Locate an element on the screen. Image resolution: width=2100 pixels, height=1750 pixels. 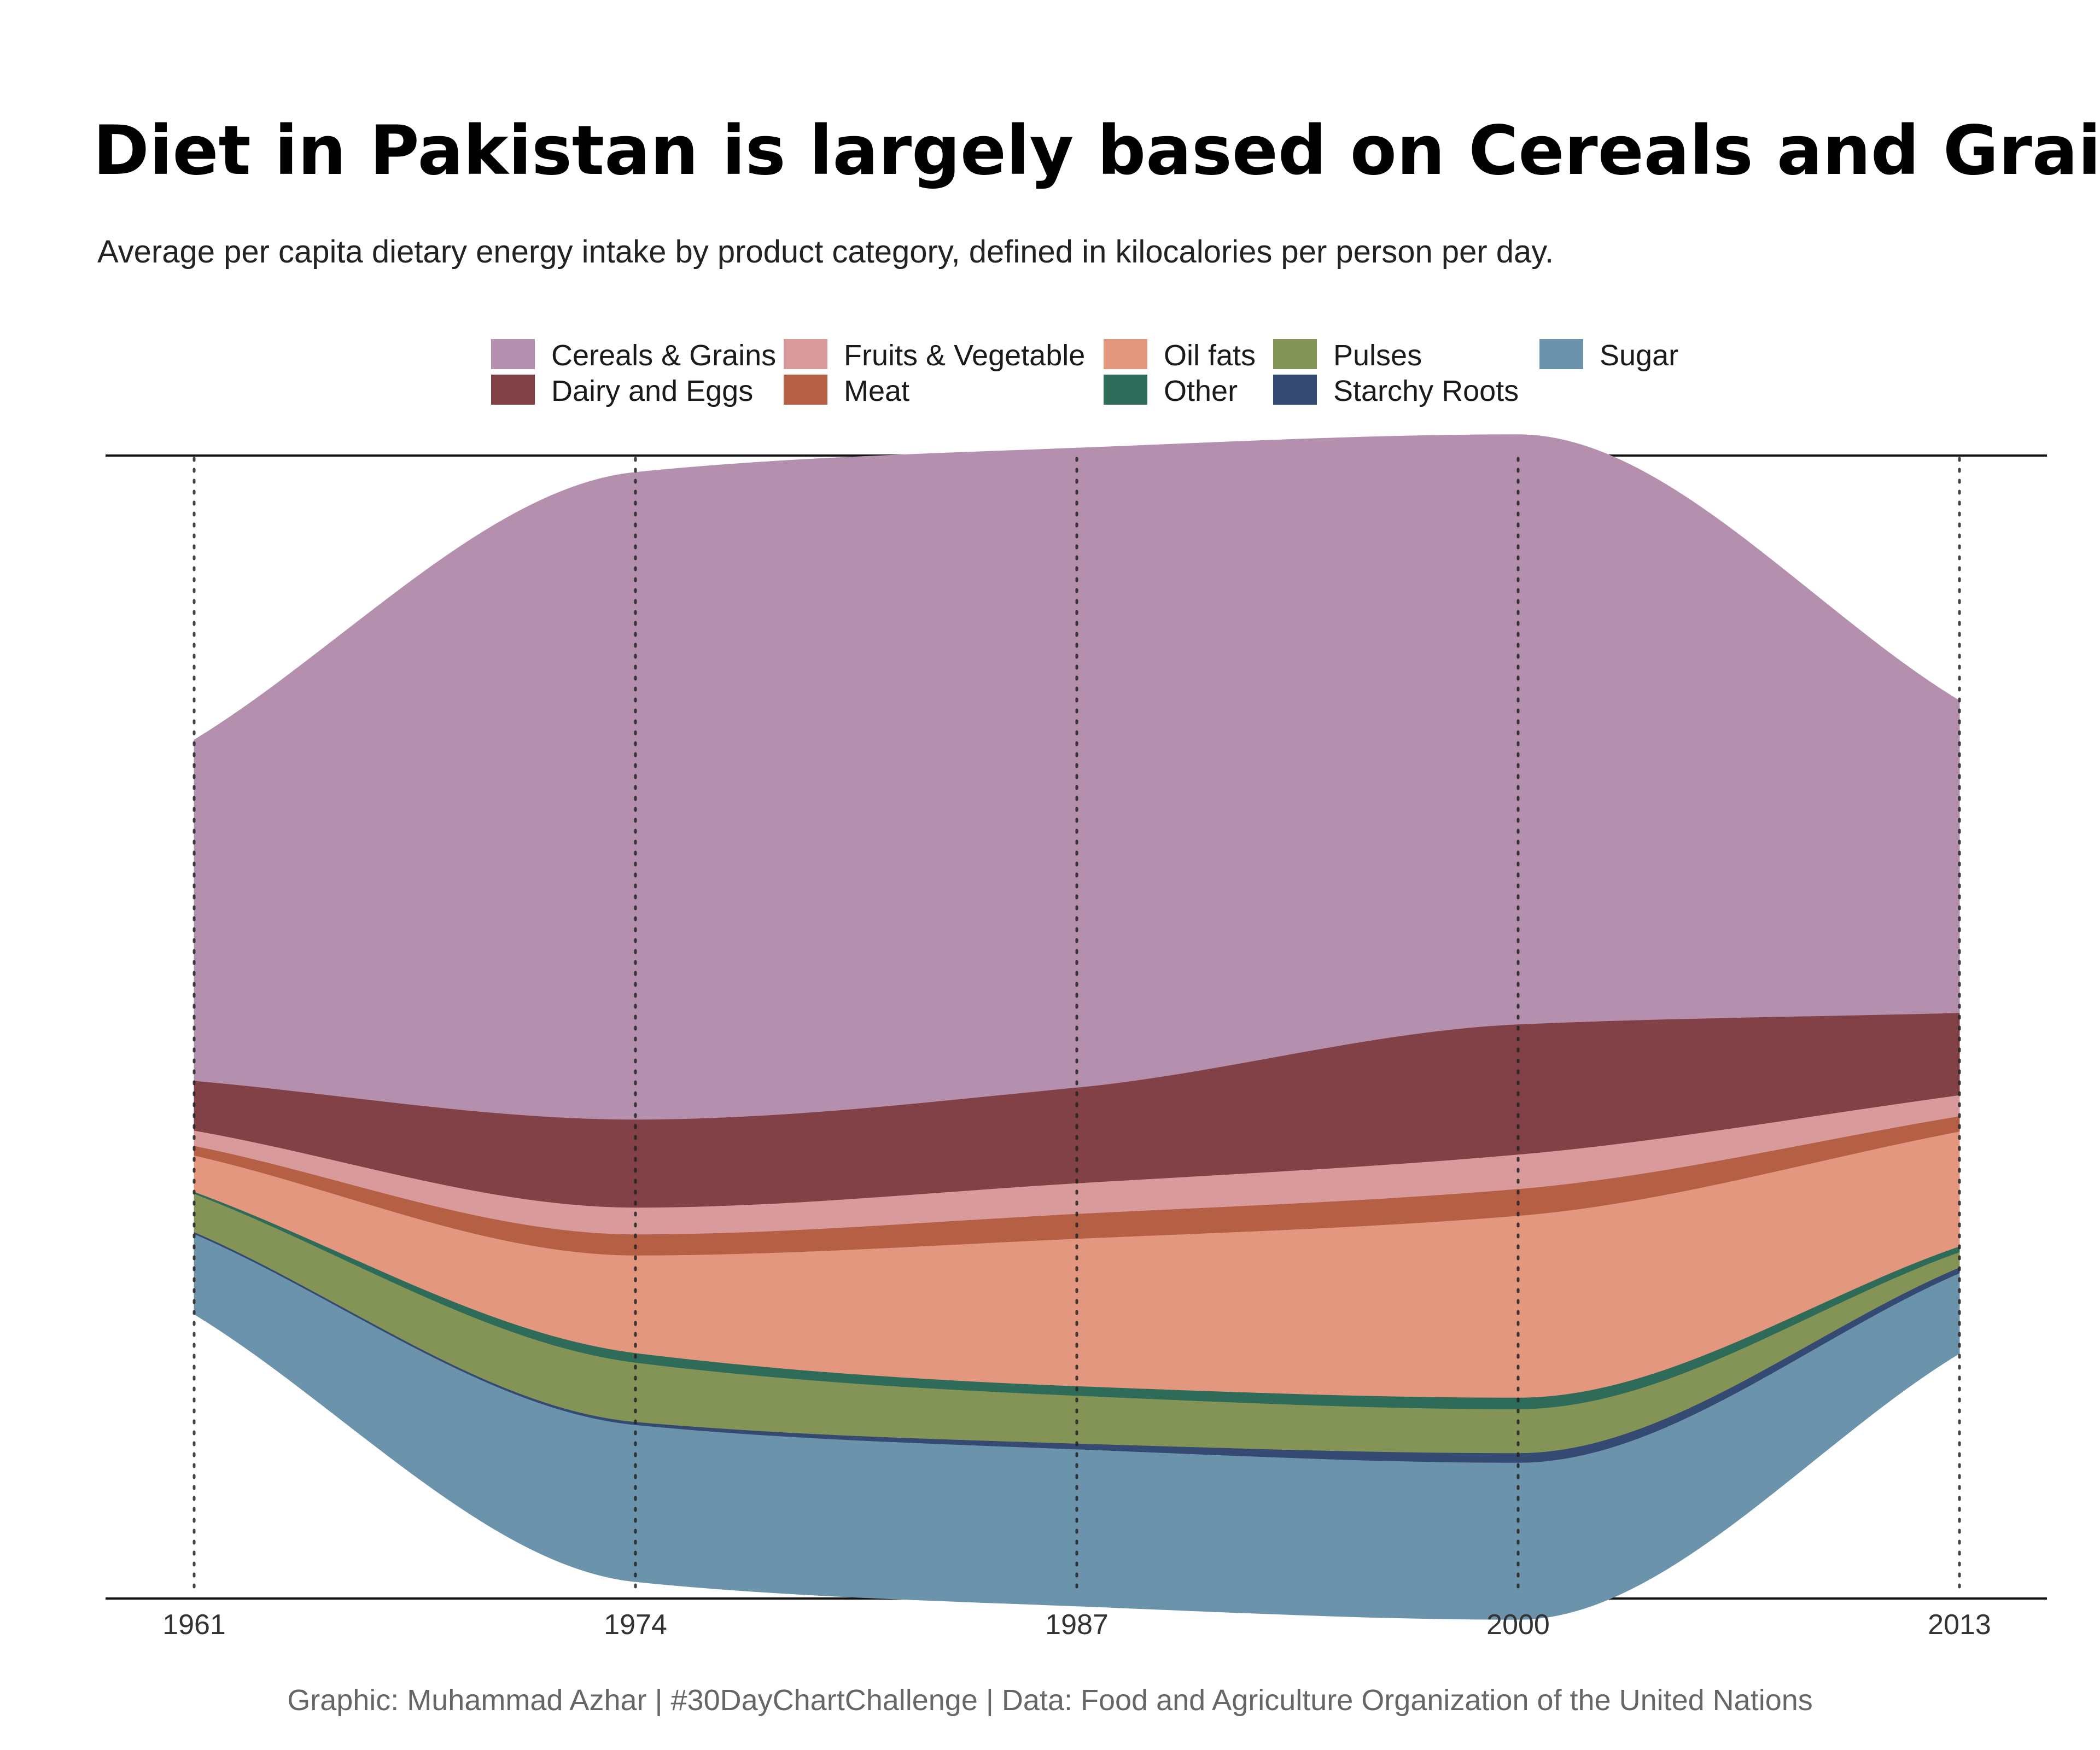
legend-item-starchy-roots: Starchy Roots is located at coordinates (1396, 391).